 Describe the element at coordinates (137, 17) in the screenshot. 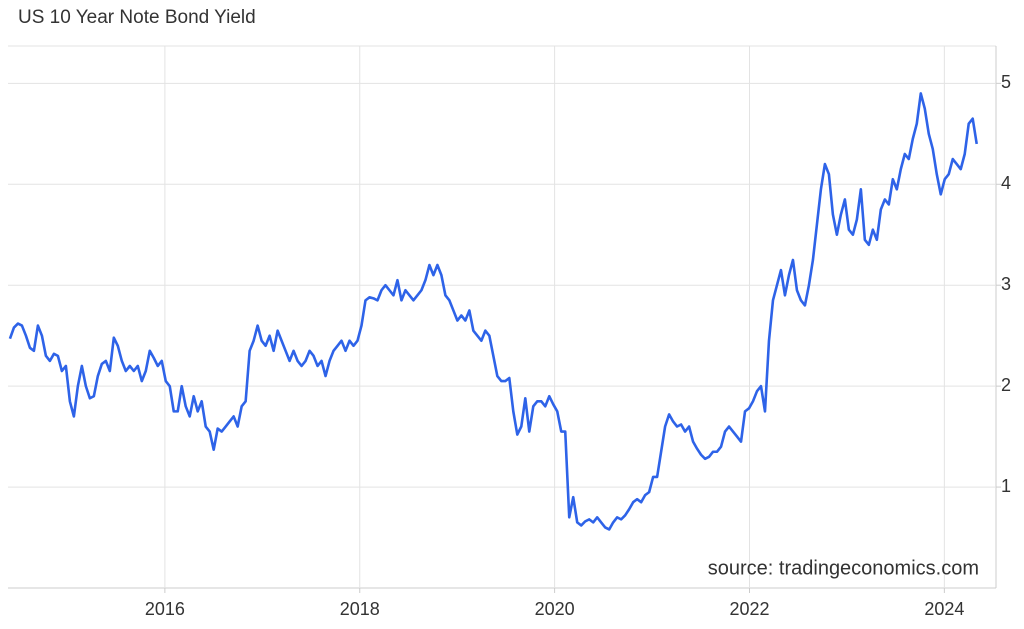

I see `chart-title: US 10 Year Note Bond Yield` at that location.